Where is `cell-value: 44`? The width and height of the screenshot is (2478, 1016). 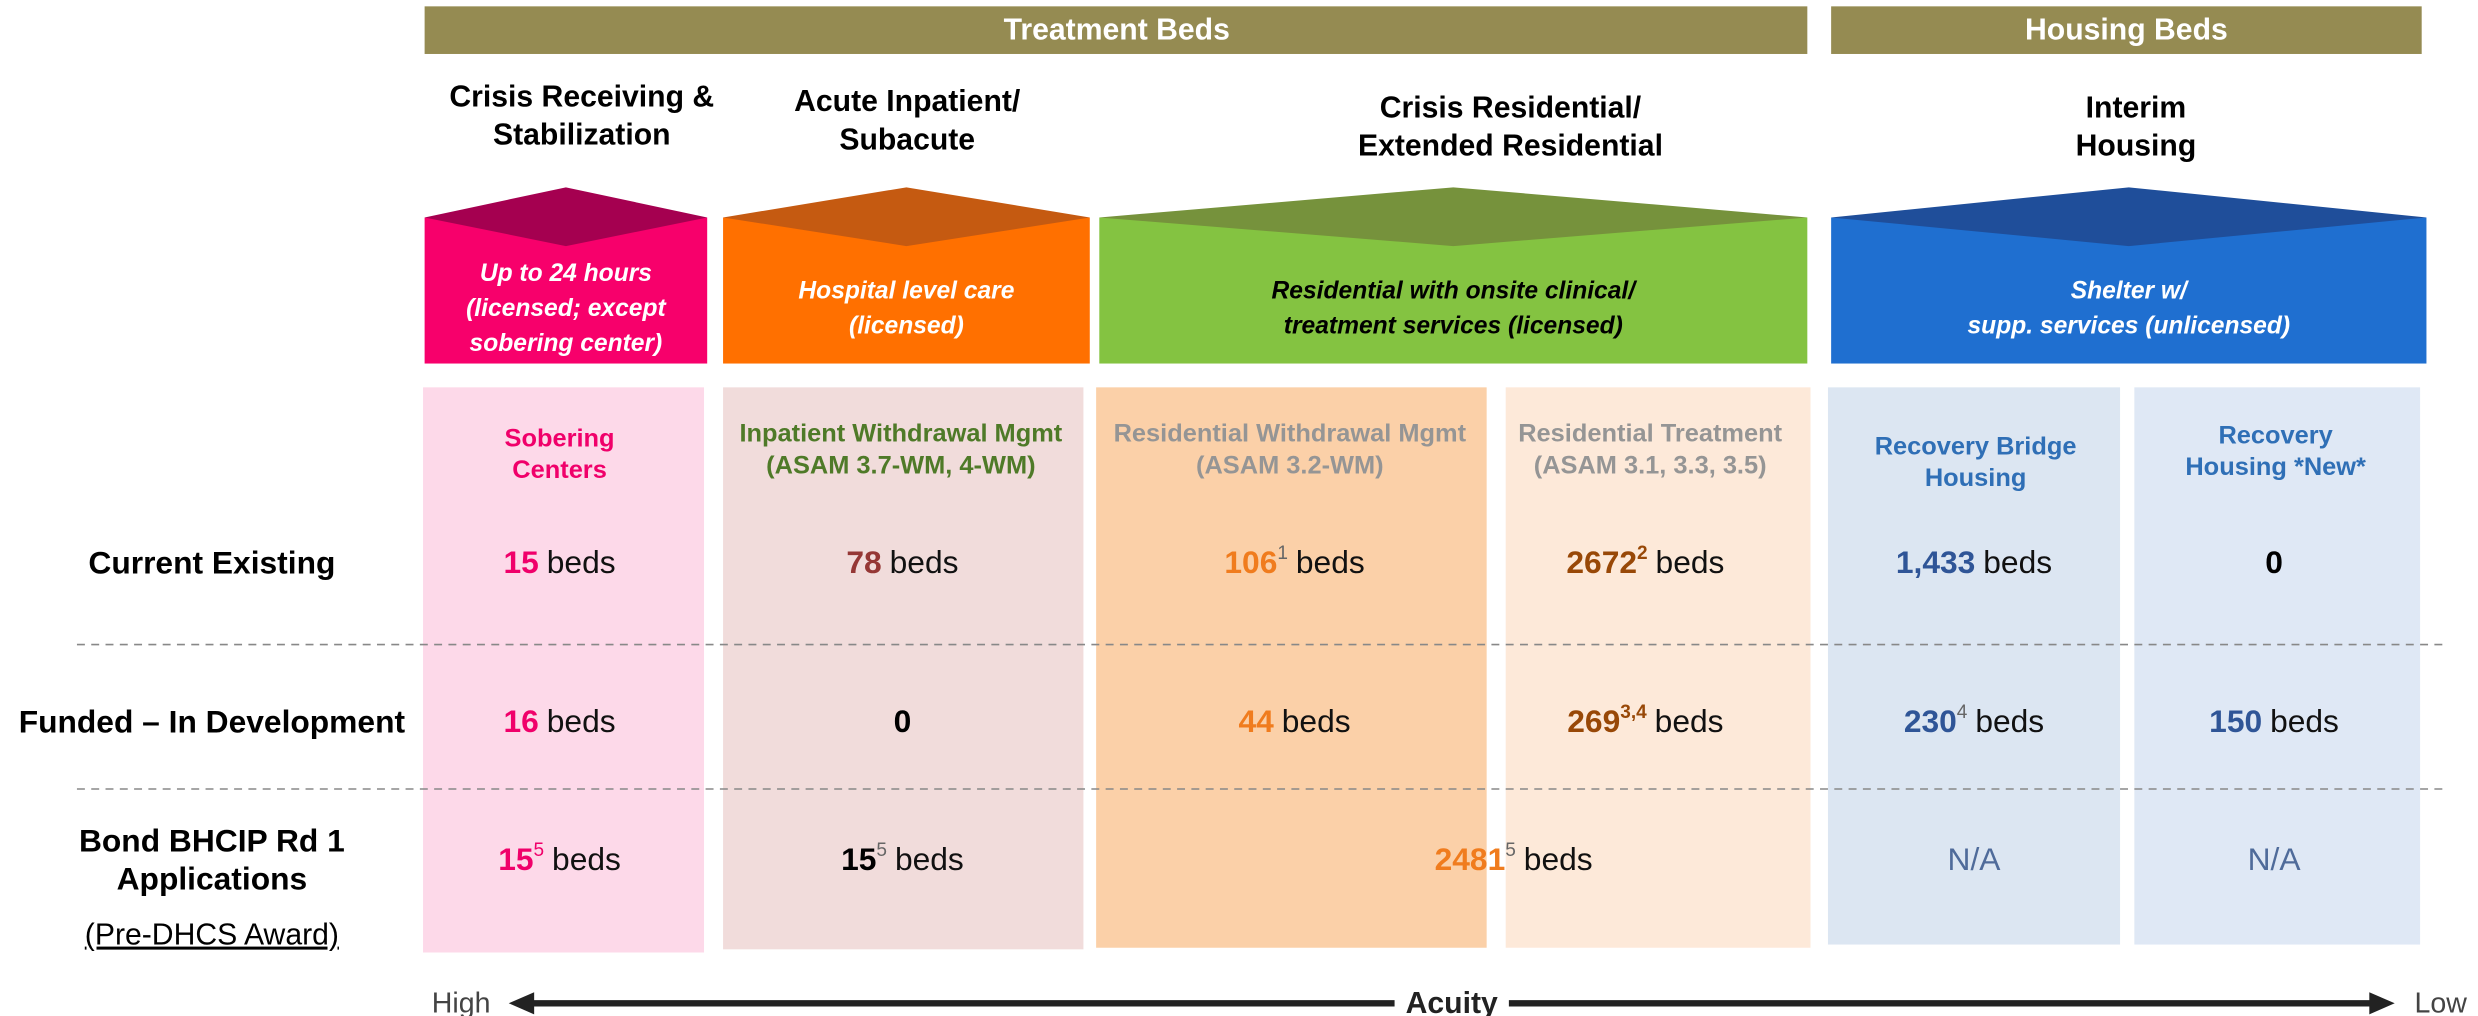
cell-value: 44 is located at coordinates (1257, 721).